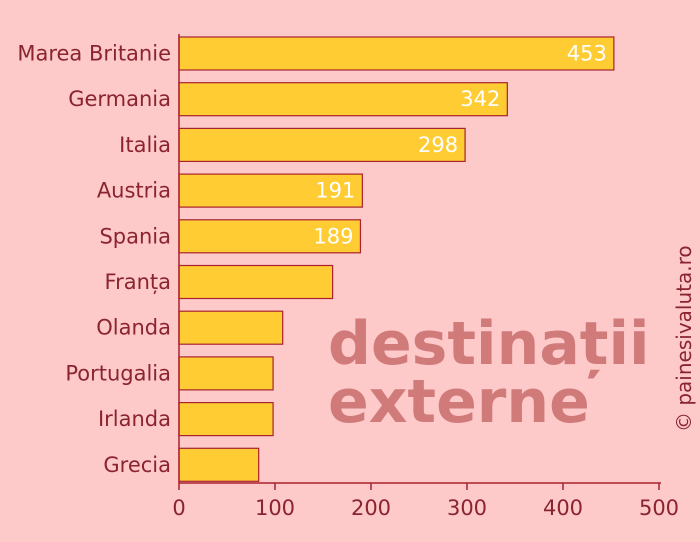 This screenshot has width=700, height=542. I want to click on category-label: Spania, so click(135, 236).